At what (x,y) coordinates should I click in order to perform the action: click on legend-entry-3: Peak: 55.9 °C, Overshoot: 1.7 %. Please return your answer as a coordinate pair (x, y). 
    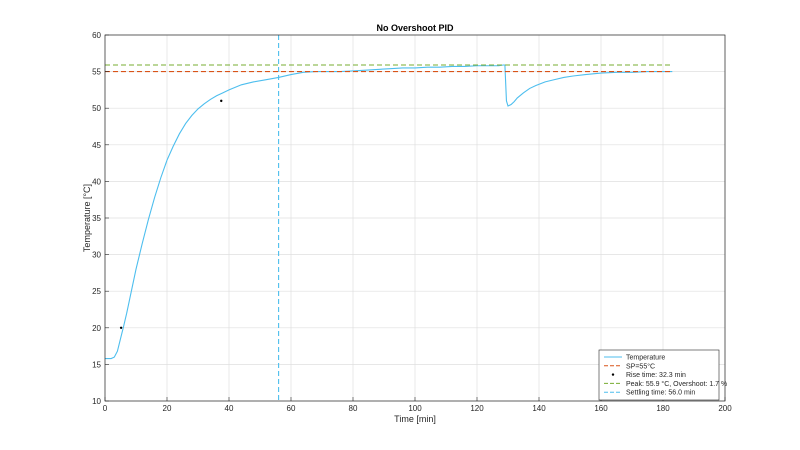
    Looking at the image, I should click on (676, 384).